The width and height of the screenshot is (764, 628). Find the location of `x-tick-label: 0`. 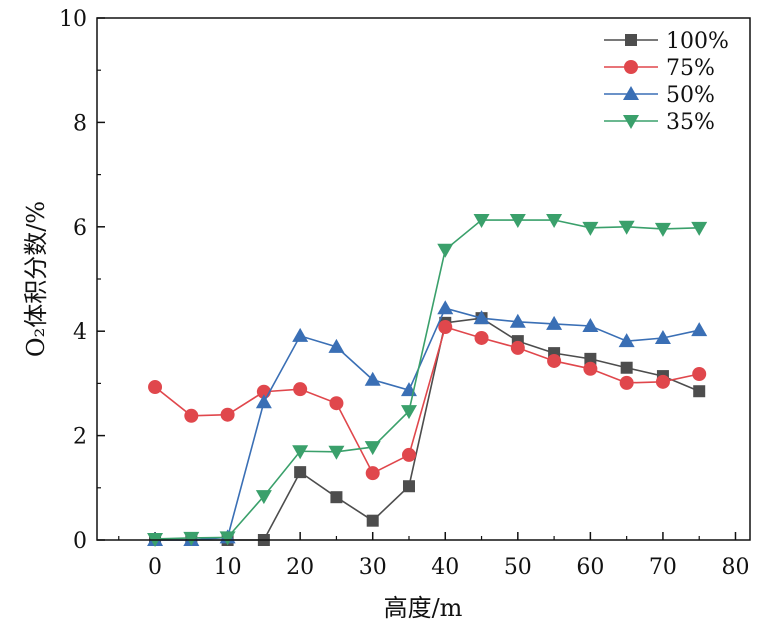

x-tick-label: 0 is located at coordinates (155, 567).